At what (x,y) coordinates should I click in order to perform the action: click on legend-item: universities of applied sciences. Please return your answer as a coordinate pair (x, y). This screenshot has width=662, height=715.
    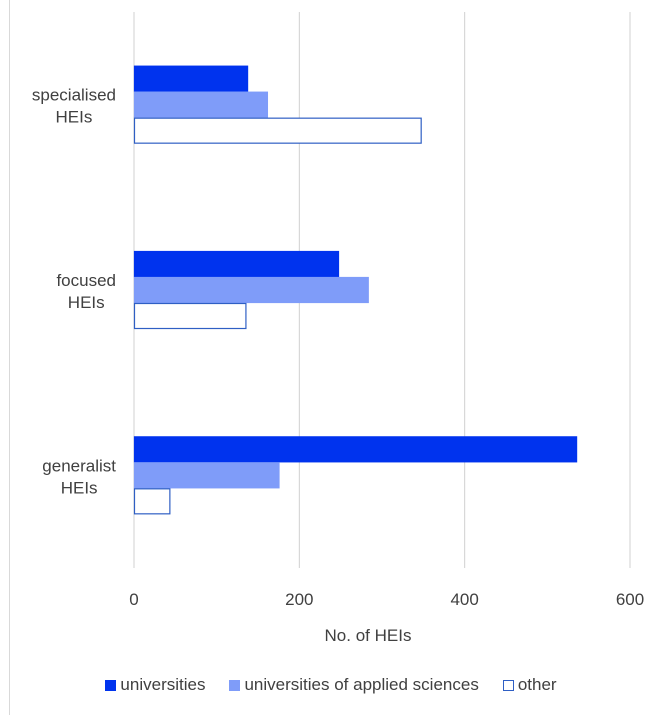
    Looking at the image, I should click on (354, 685).